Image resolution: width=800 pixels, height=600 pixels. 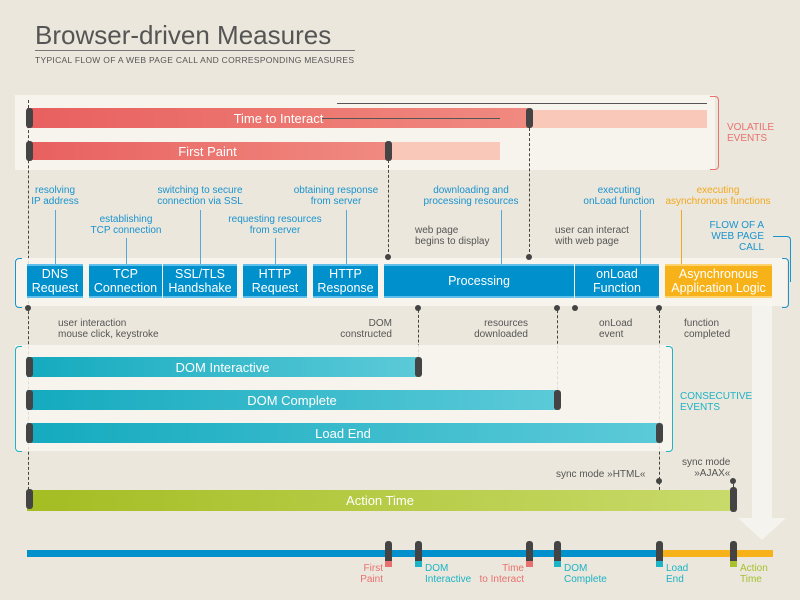 I want to click on step-http-response: HTTP Response, so click(x=345, y=281).